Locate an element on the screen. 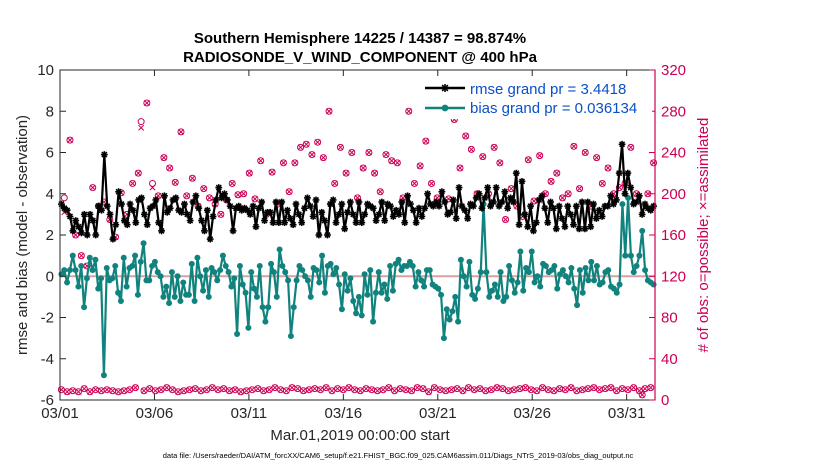  right-y-axis-label: # of obs: o=possible; ×=assimilated is located at coordinates (703, 235).